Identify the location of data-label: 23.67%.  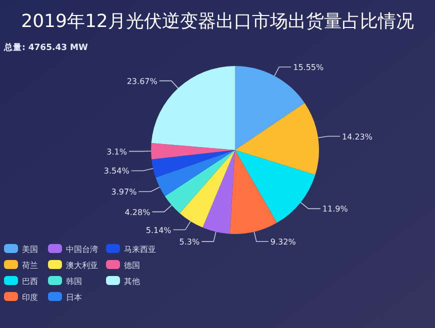
(142, 81).